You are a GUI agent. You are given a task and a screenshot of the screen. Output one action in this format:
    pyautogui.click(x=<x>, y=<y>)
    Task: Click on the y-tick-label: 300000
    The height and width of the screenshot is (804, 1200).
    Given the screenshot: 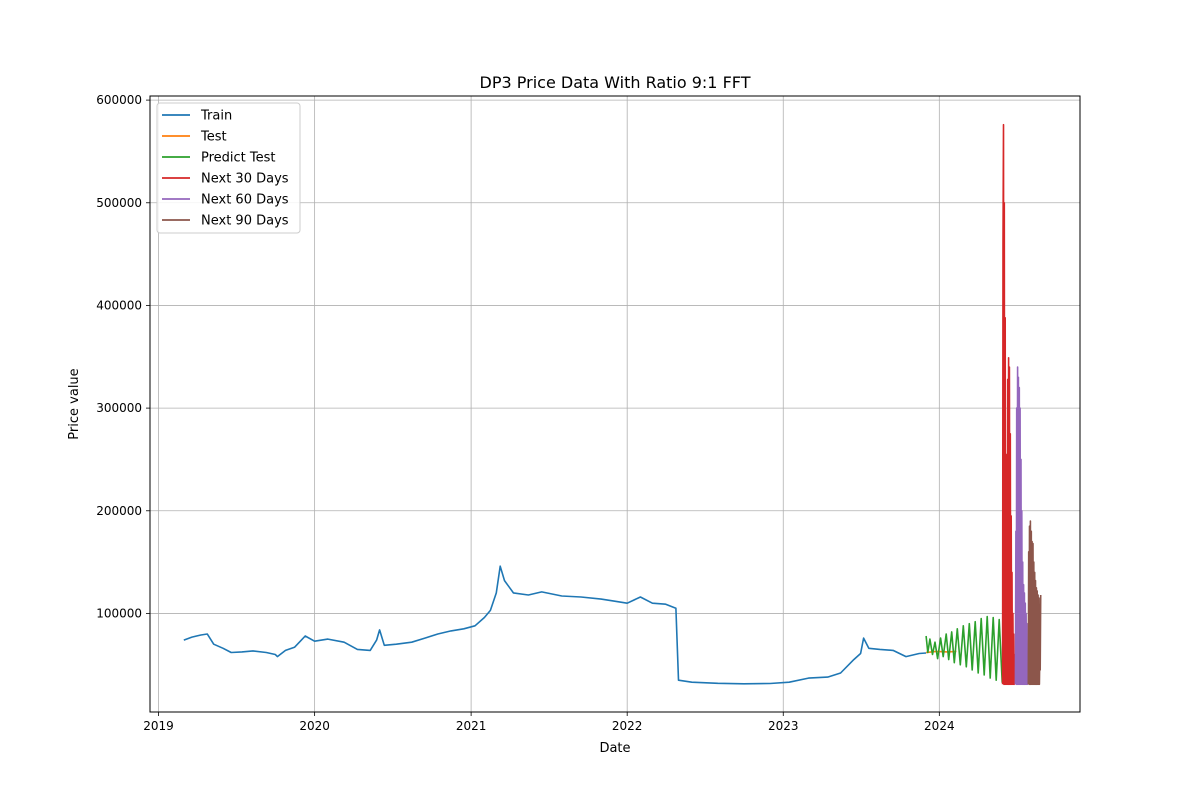 What is the action you would take?
    pyautogui.click(x=119, y=408)
    